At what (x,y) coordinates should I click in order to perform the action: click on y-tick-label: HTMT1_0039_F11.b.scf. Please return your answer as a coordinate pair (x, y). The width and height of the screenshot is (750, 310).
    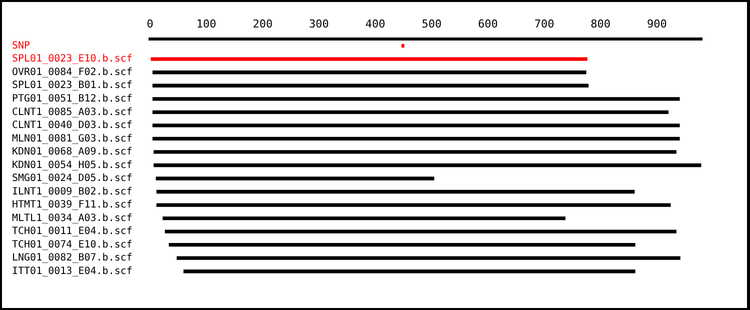
    Looking at the image, I should click on (72, 205).